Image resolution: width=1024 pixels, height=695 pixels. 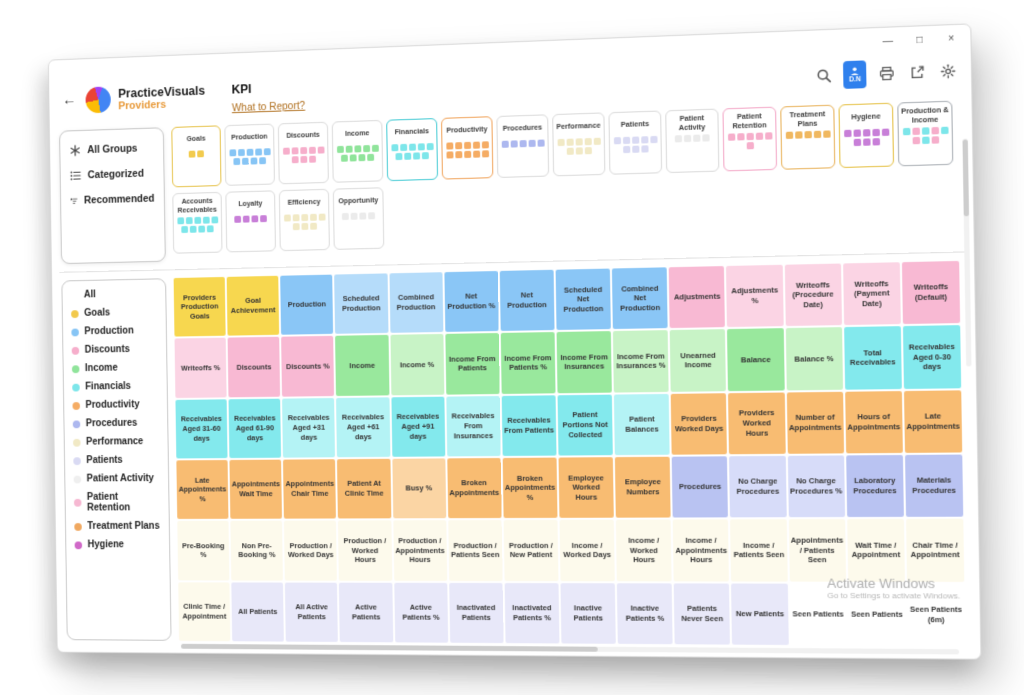 What do you see at coordinates (312, 612) in the screenshot?
I see `kpi-tile-all-active-patients: All Active Patients` at bounding box center [312, 612].